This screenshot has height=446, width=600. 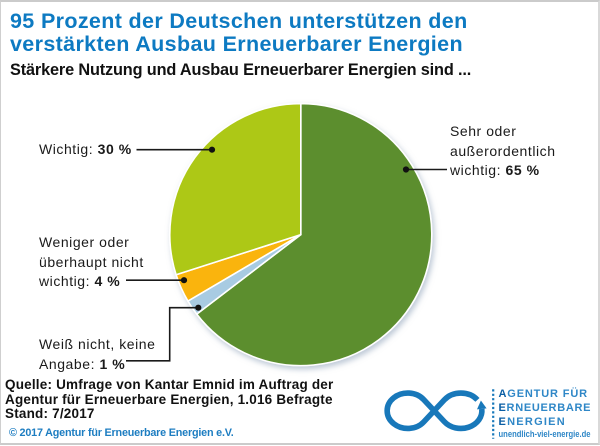 I want to click on svg-text: ERNEUERBARE, so click(x=545, y=408).